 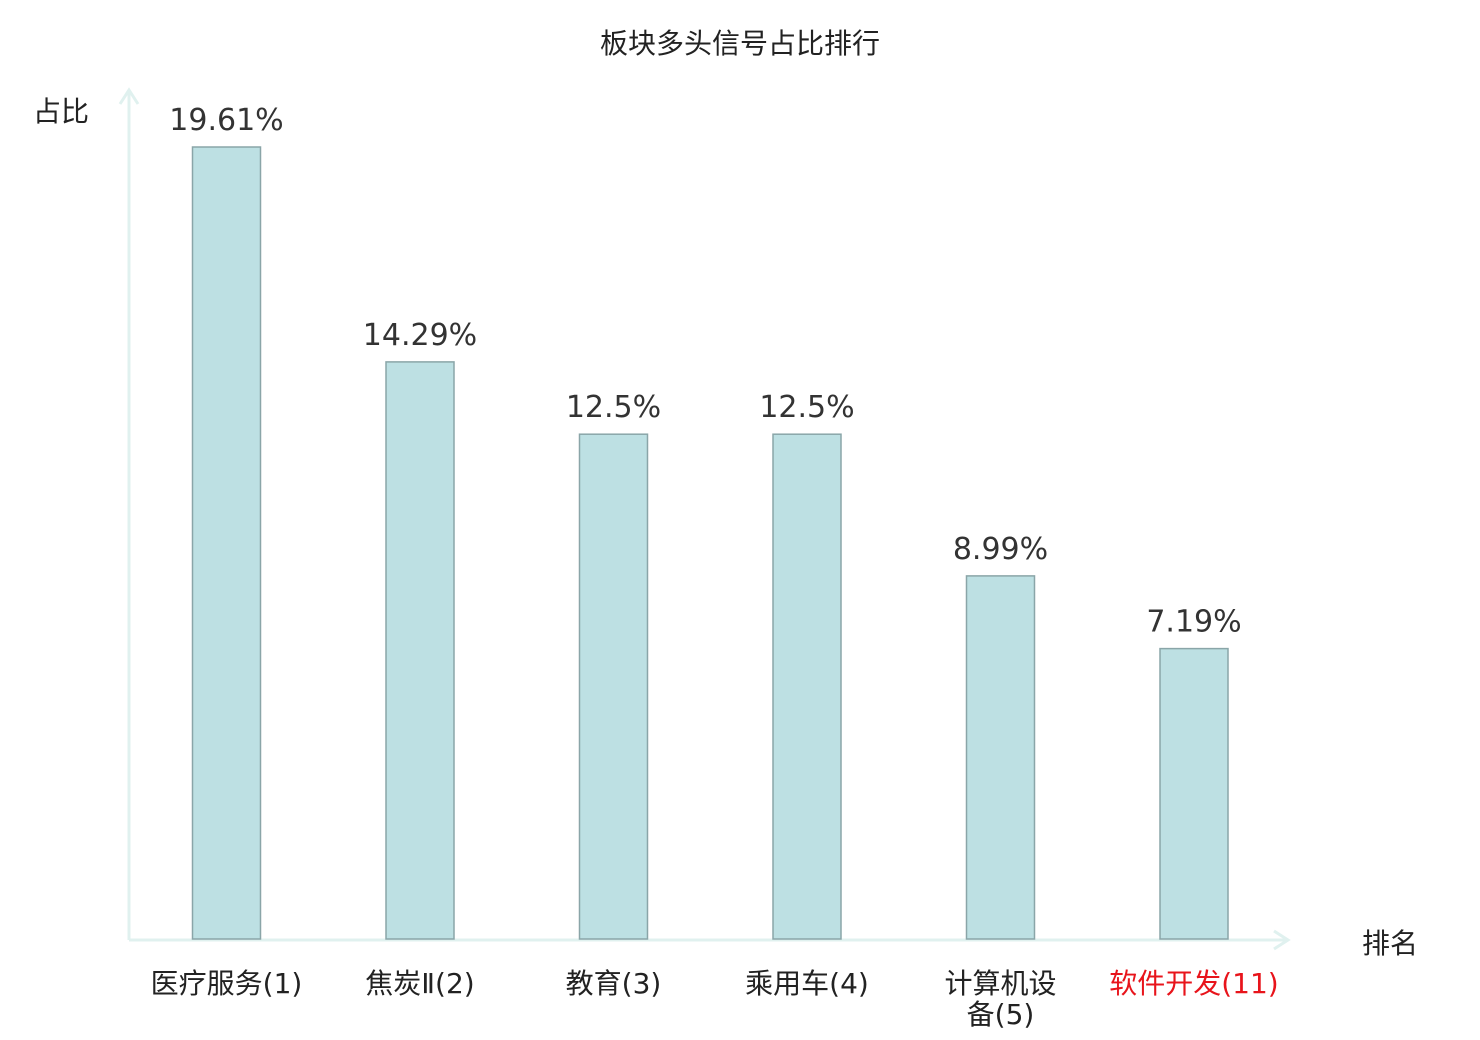 What do you see at coordinates (1001, 1014) in the screenshot?
I see `x-tick-label: 备(5)` at bounding box center [1001, 1014].